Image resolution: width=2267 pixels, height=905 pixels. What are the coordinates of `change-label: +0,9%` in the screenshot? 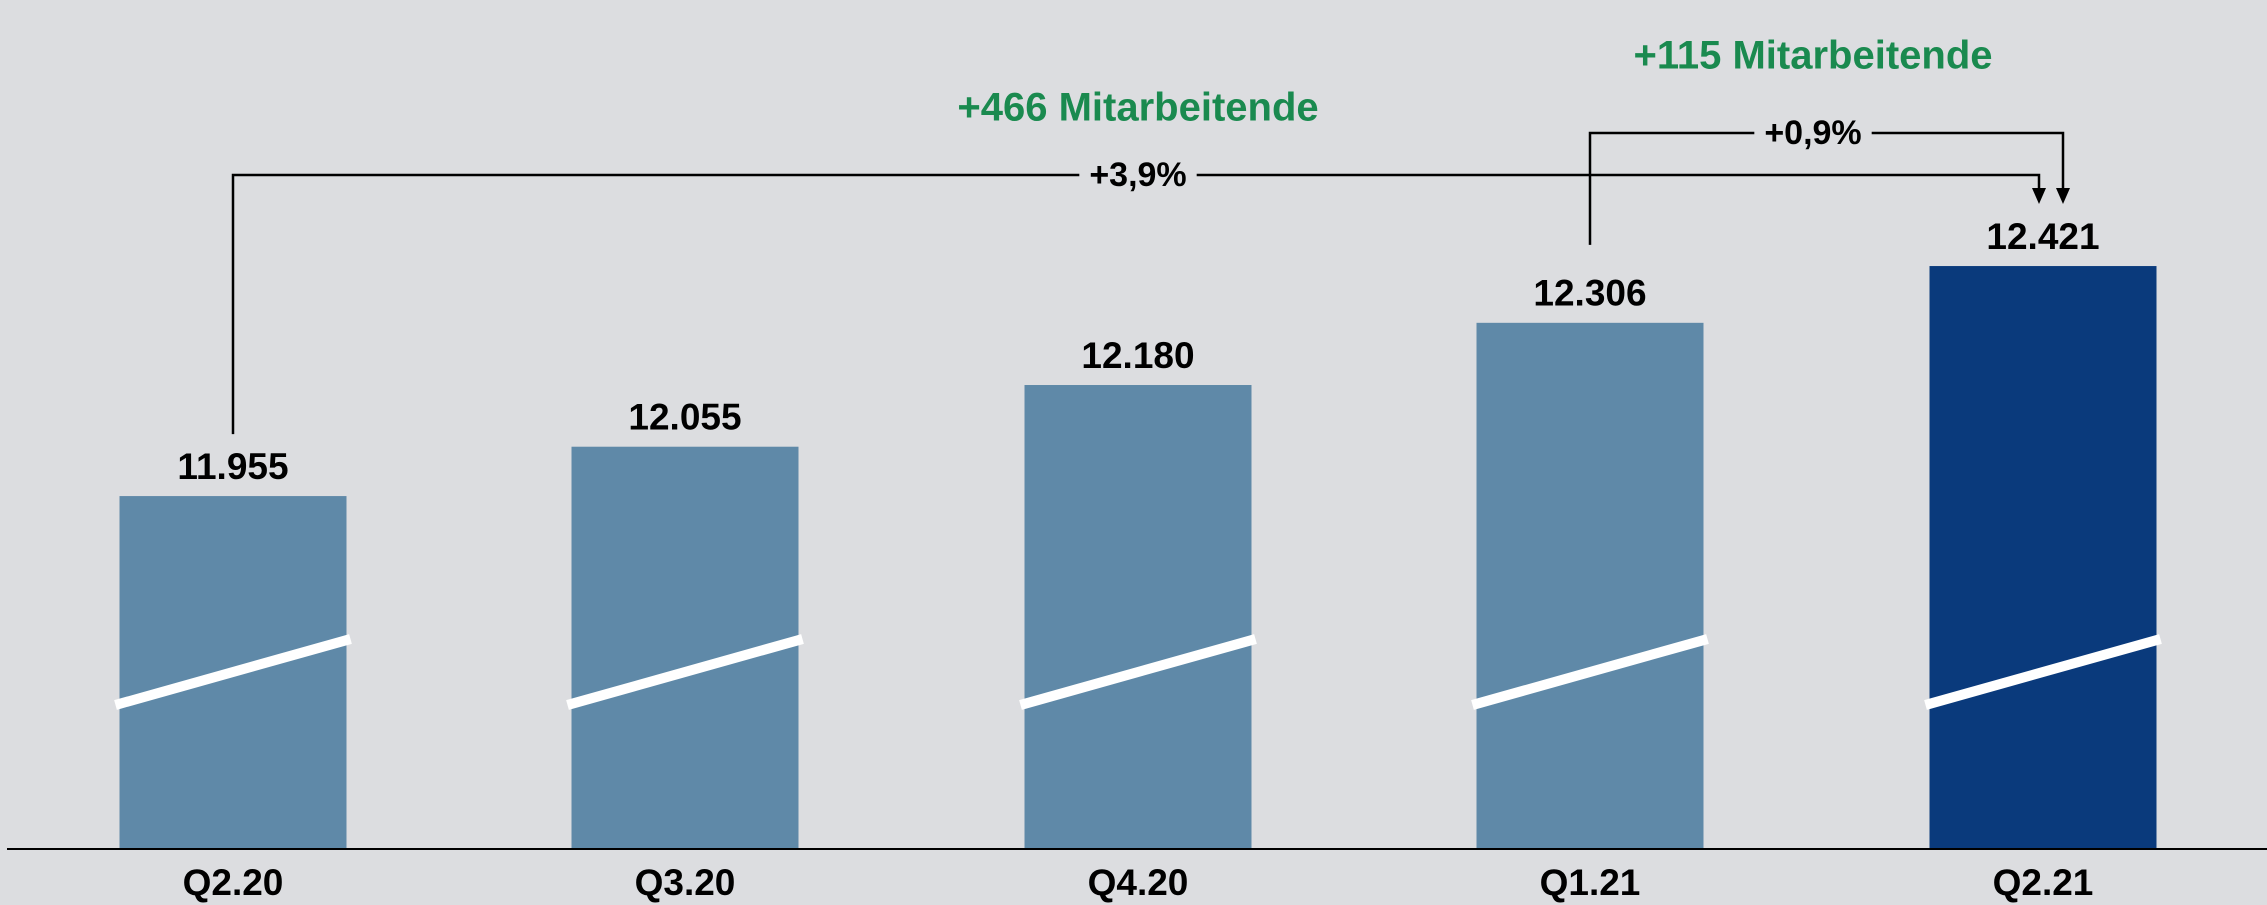 It's located at (1812, 133).